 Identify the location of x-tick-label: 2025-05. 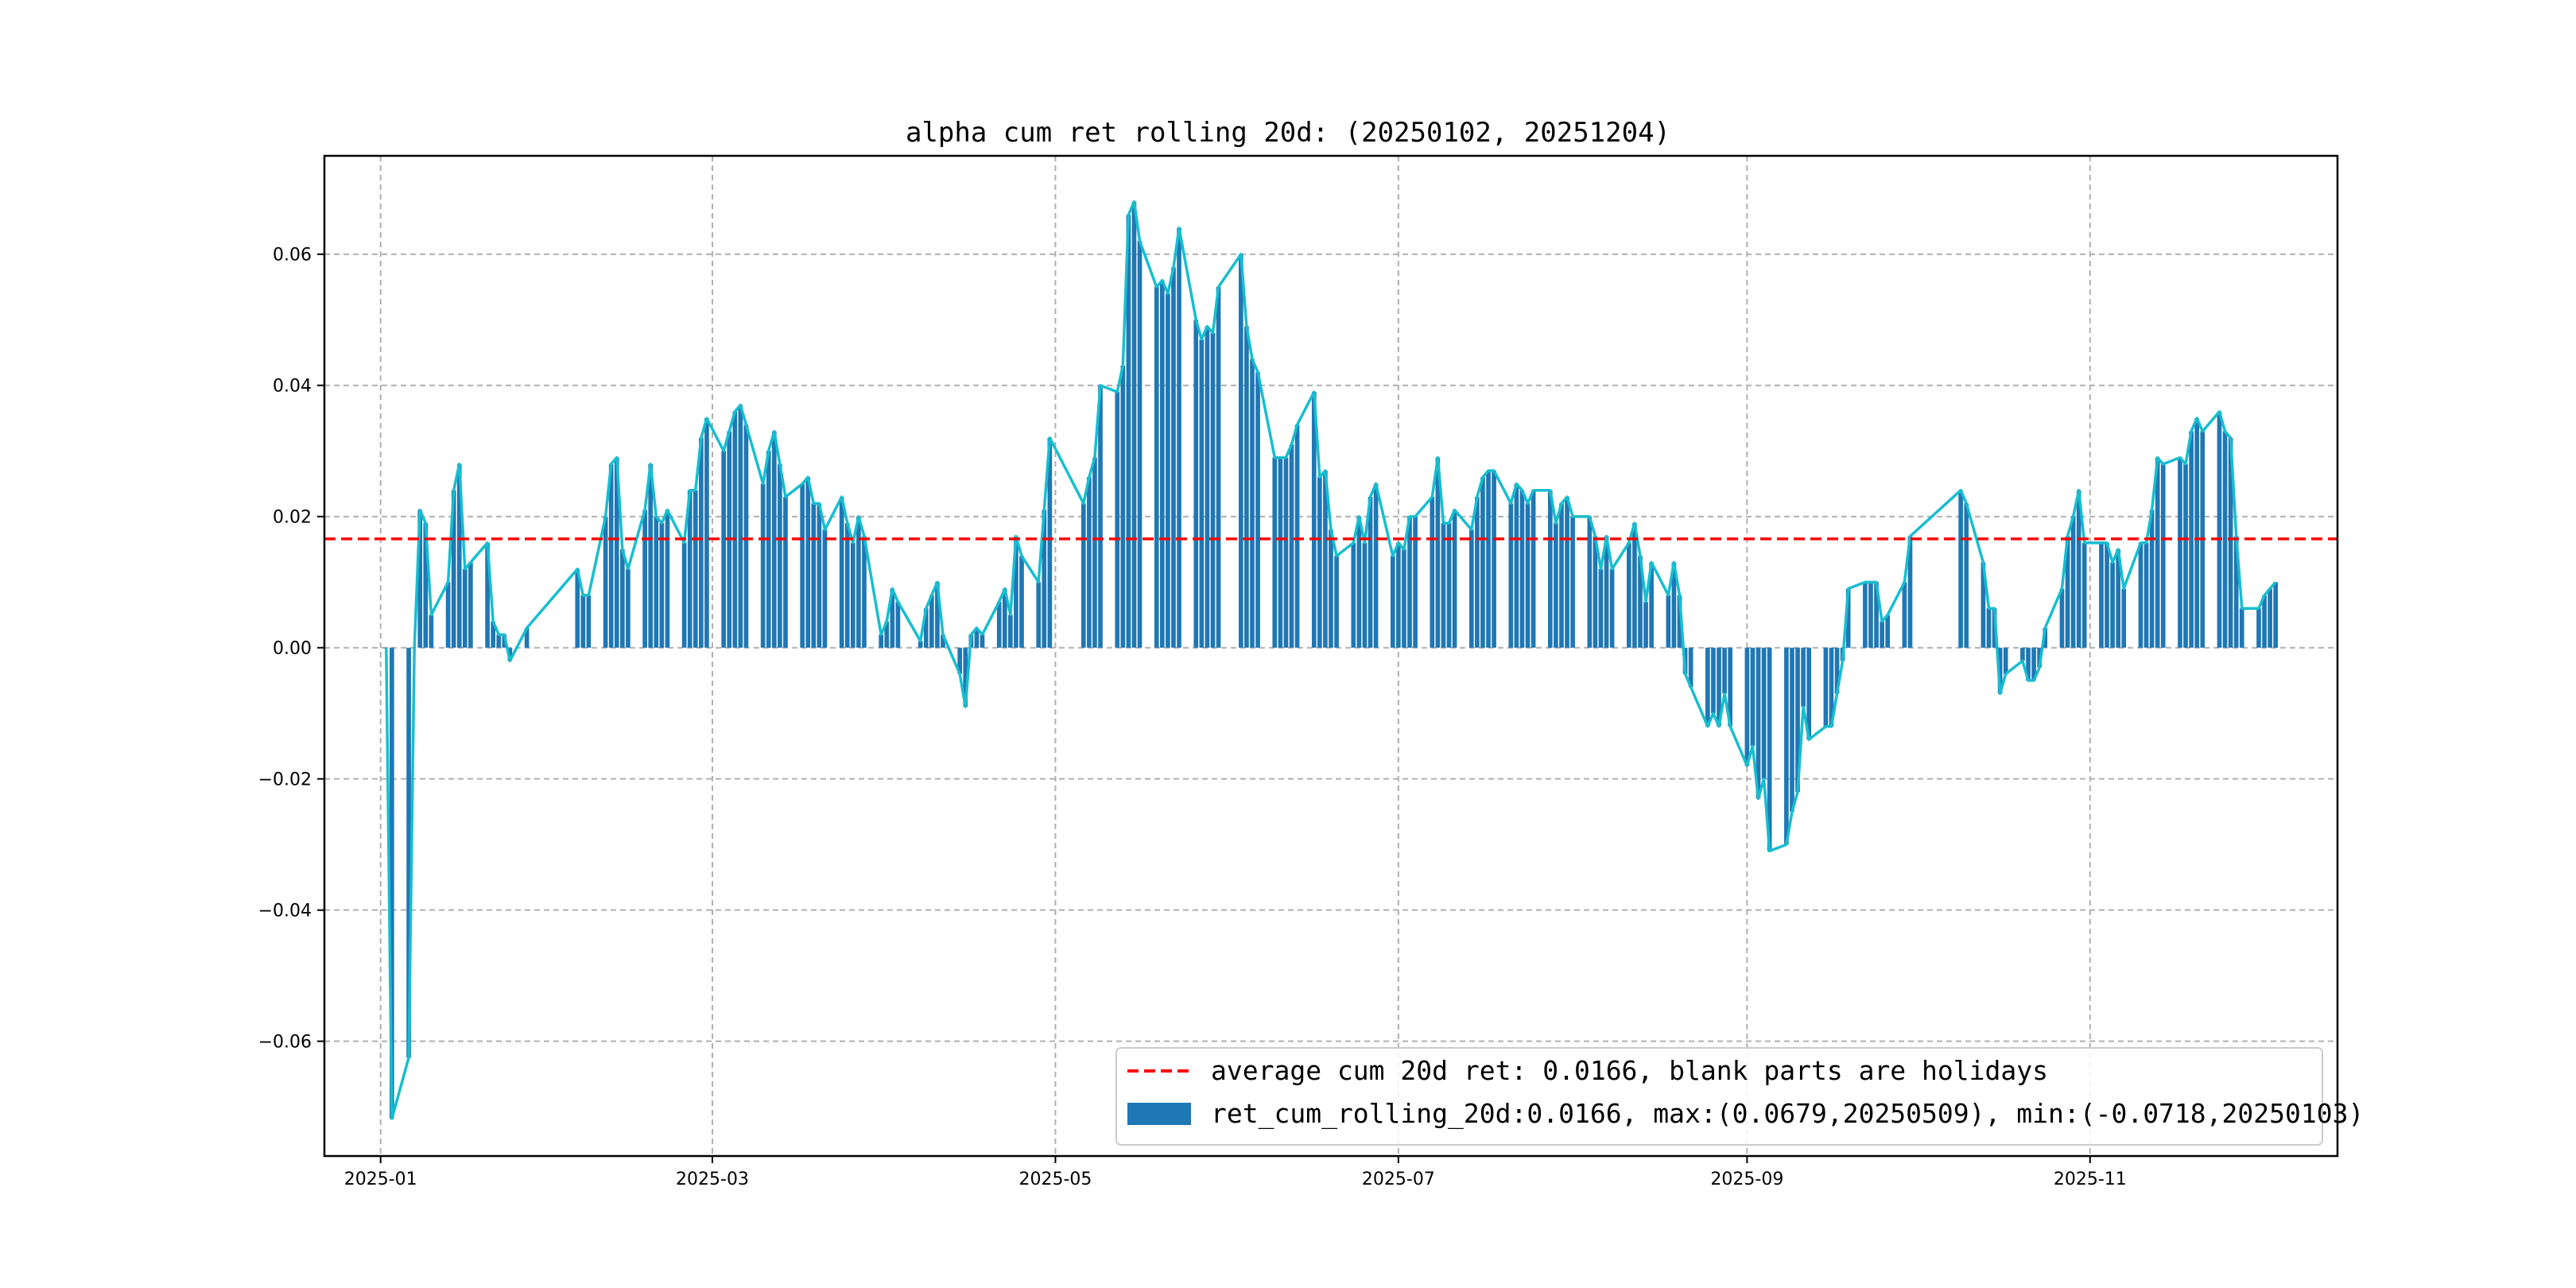
(1055, 1179).